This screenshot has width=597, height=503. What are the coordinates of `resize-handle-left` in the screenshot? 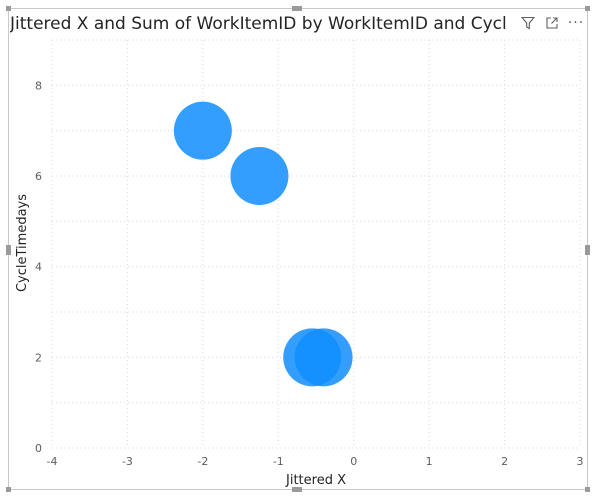 It's located at (8, 250).